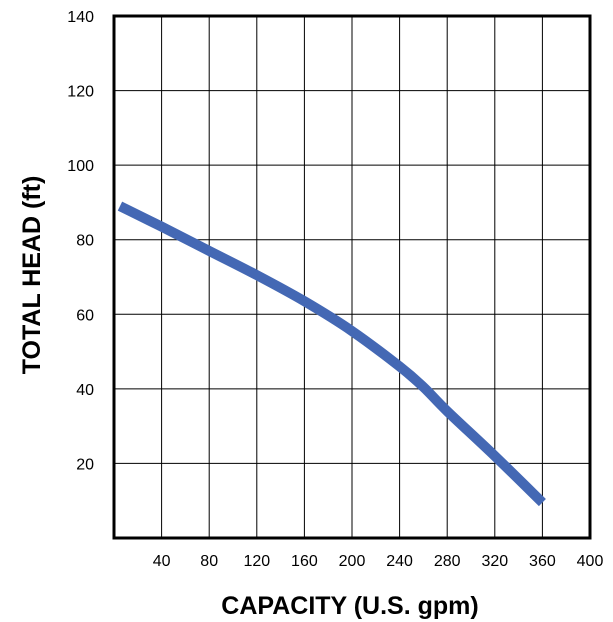 This screenshot has height=622, width=613. Describe the element at coordinates (85, 464) in the screenshot. I see `y-tick-label: 20` at that location.